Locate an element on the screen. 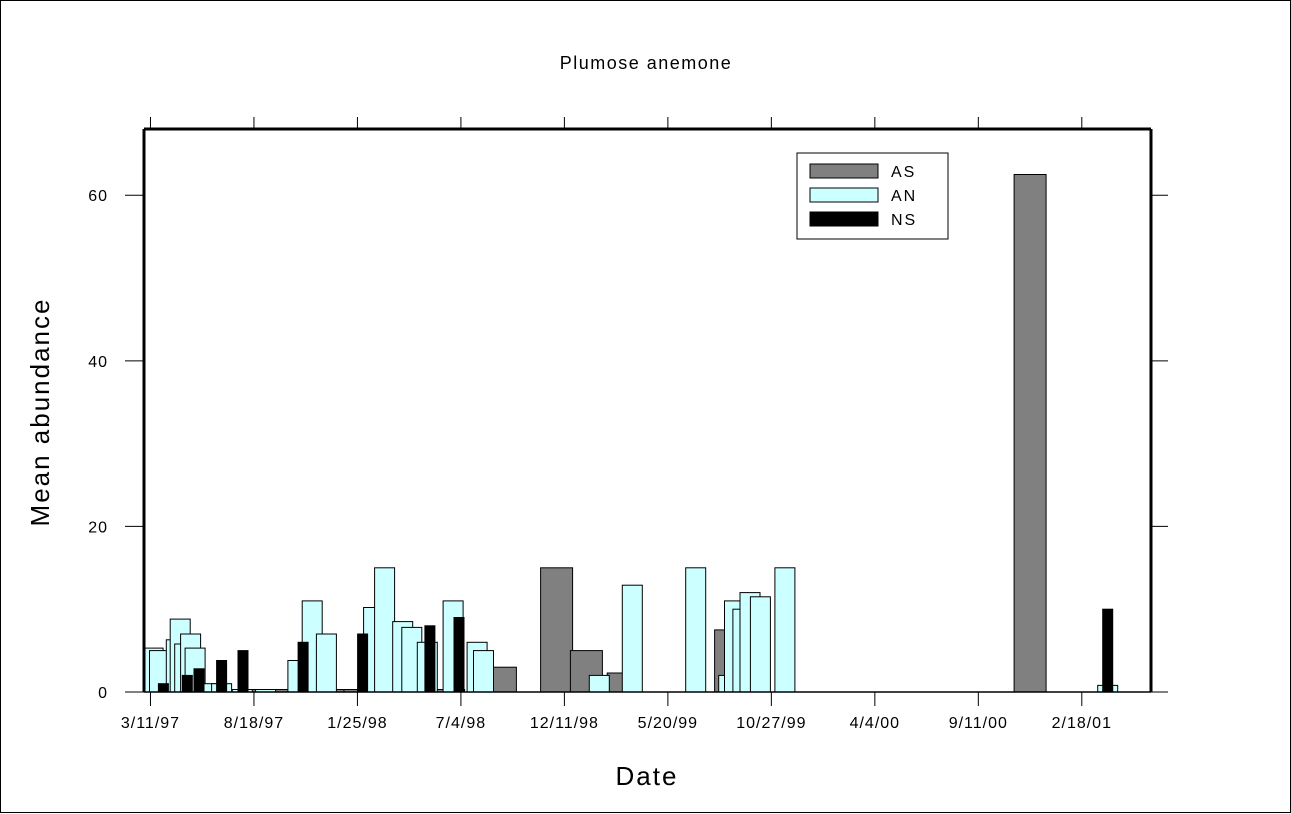 The width and height of the screenshot is (1291, 814). legend-label-as: AS is located at coordinates (903, 172).